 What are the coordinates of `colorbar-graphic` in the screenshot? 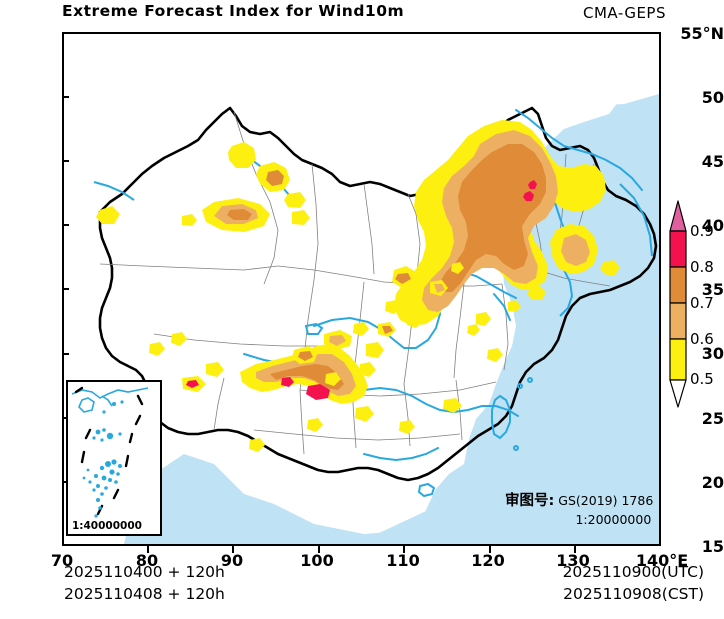 It's located at (678, 304).